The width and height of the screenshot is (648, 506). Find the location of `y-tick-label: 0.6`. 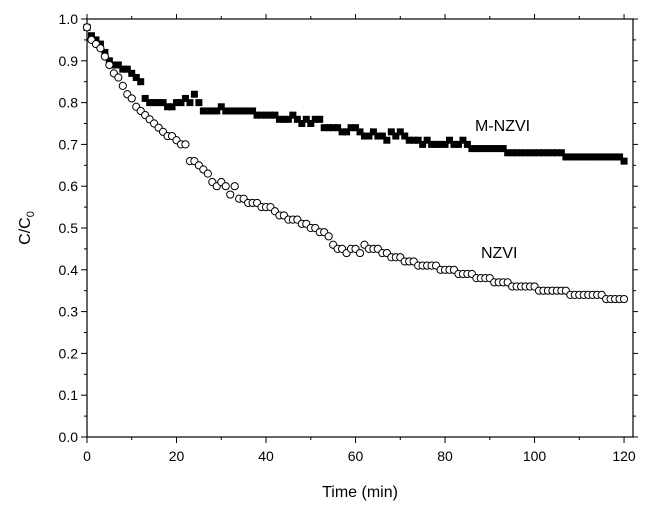

y-tick-label: 0.6 is located at coordinates (69, 186).